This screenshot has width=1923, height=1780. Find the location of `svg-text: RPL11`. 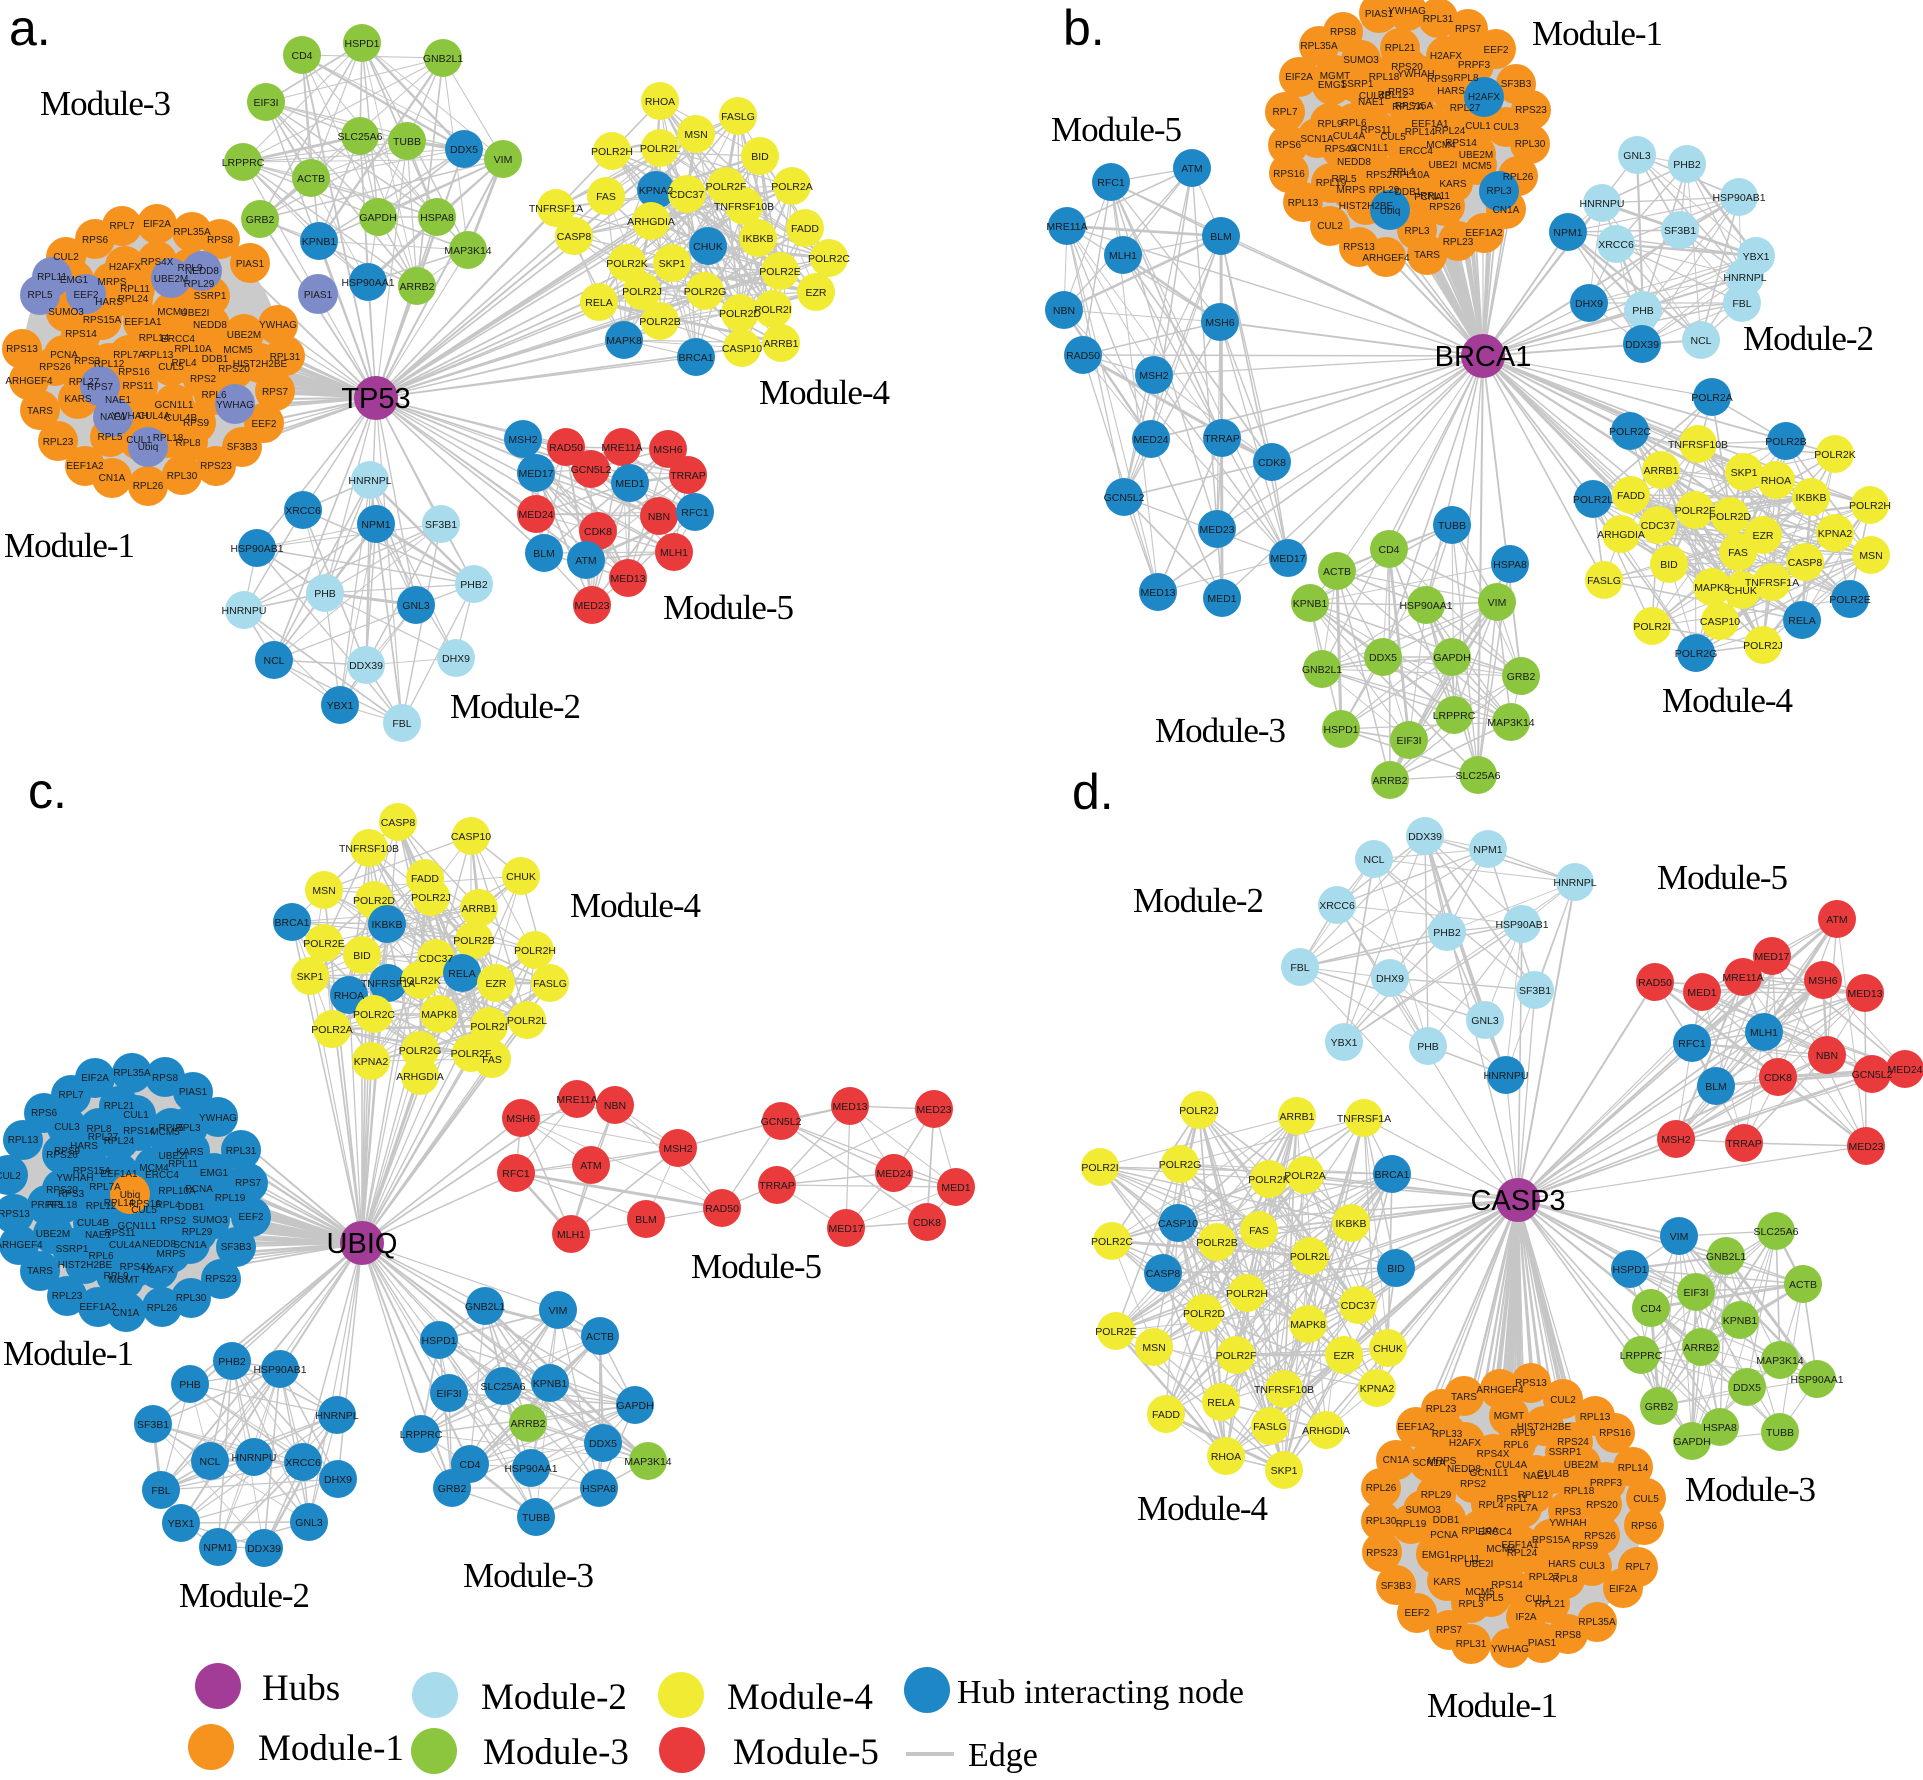

svg-text: RPL11 is located at coordinates (1435, 196).